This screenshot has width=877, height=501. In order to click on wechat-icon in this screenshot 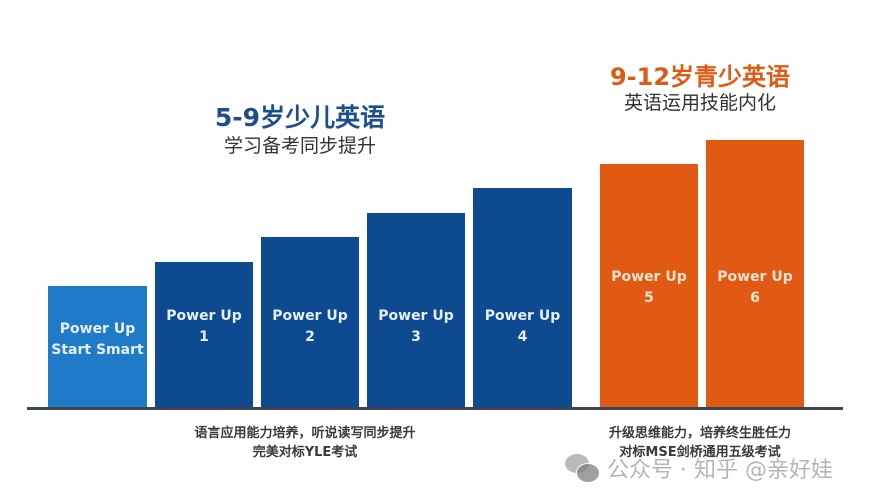, I will do `click(582, 468)`.